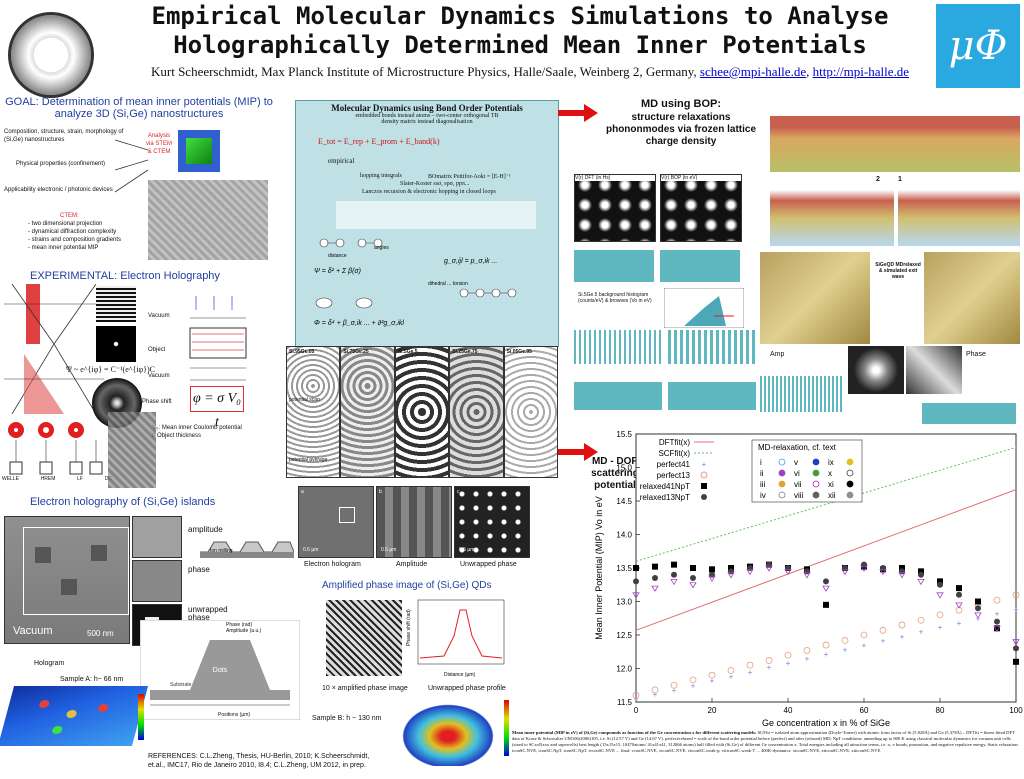  Describe the element at coordinates (674, 453) in the screenshot. I see `legend-left-label: SCFfit(x)` at that location.